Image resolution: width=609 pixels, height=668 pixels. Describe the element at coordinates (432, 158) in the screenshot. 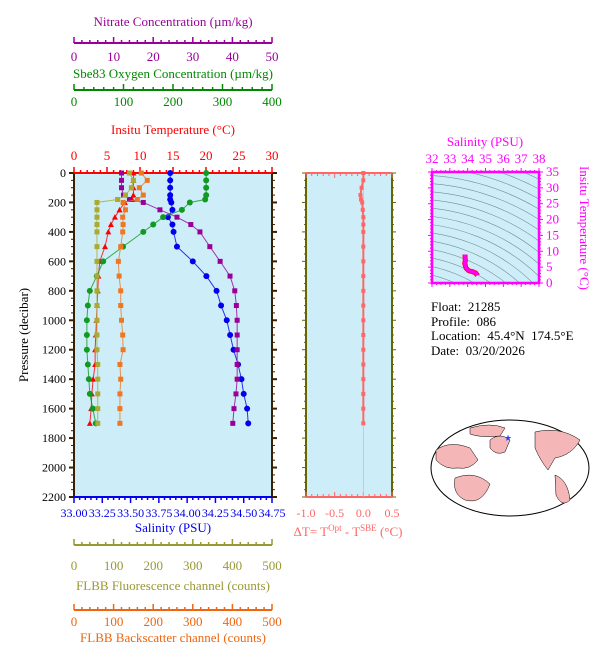

I see `ts-salinity-tick-label: 32` at that location.